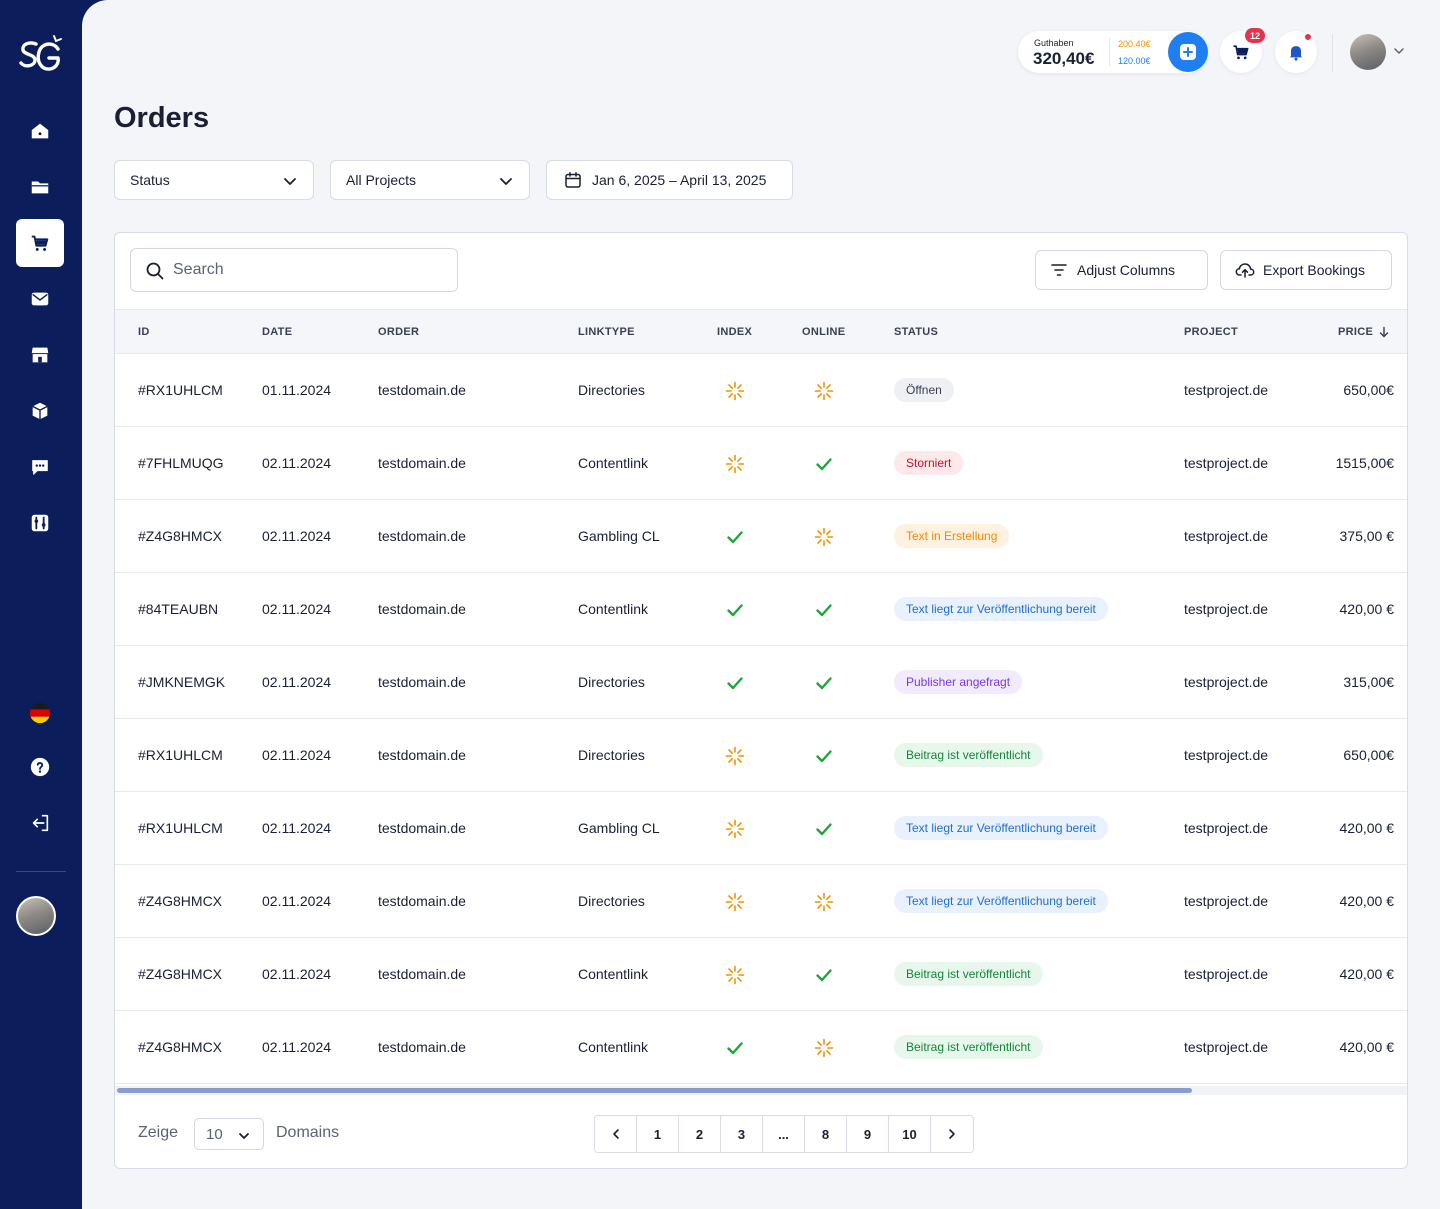 This screenshot has height=1209, width=1440. I want to click on horizontal-scrollbar, so click(761, 1090).